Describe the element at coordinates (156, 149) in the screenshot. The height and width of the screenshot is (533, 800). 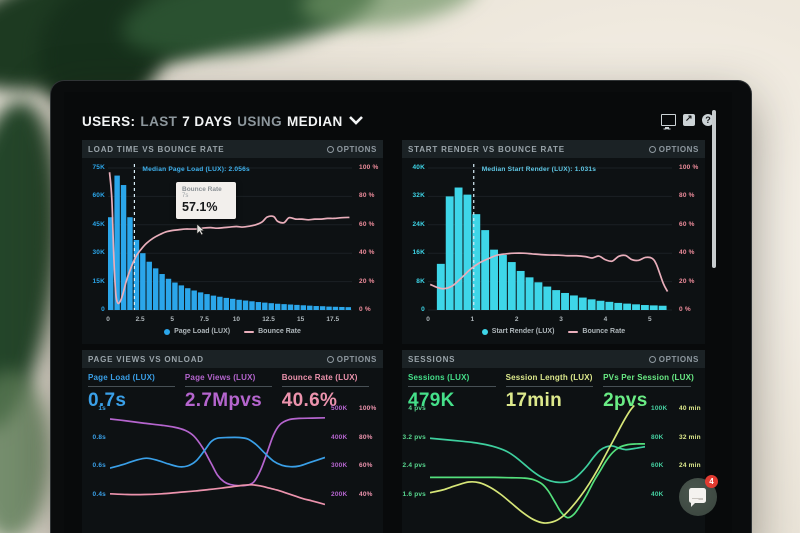
I see `panel-title: LOAD TIME VS BOUNCE RATE` at that location.